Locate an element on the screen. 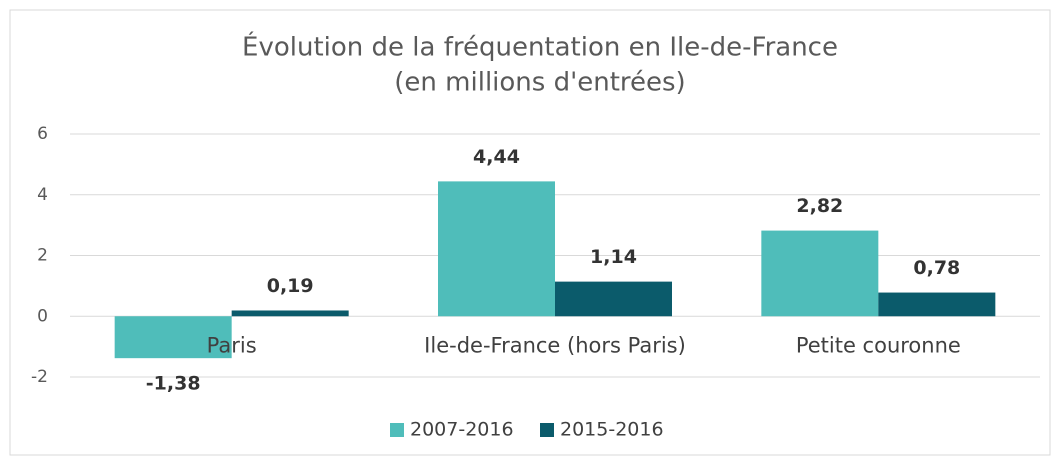  y-tick-label: 2 is located at coordinates (42, 256).